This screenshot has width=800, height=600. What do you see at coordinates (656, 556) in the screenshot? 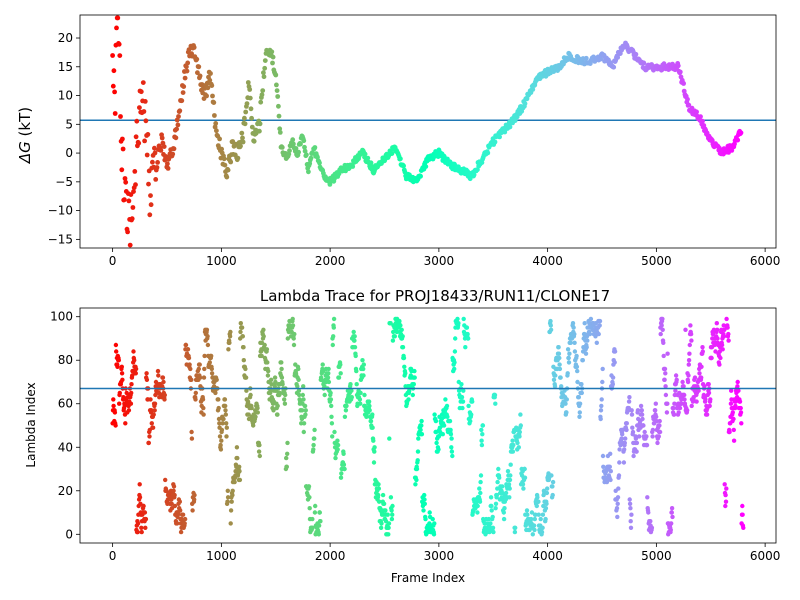
I see `lambda-x-tick-label: 5000` at bounding box center [656, 556].